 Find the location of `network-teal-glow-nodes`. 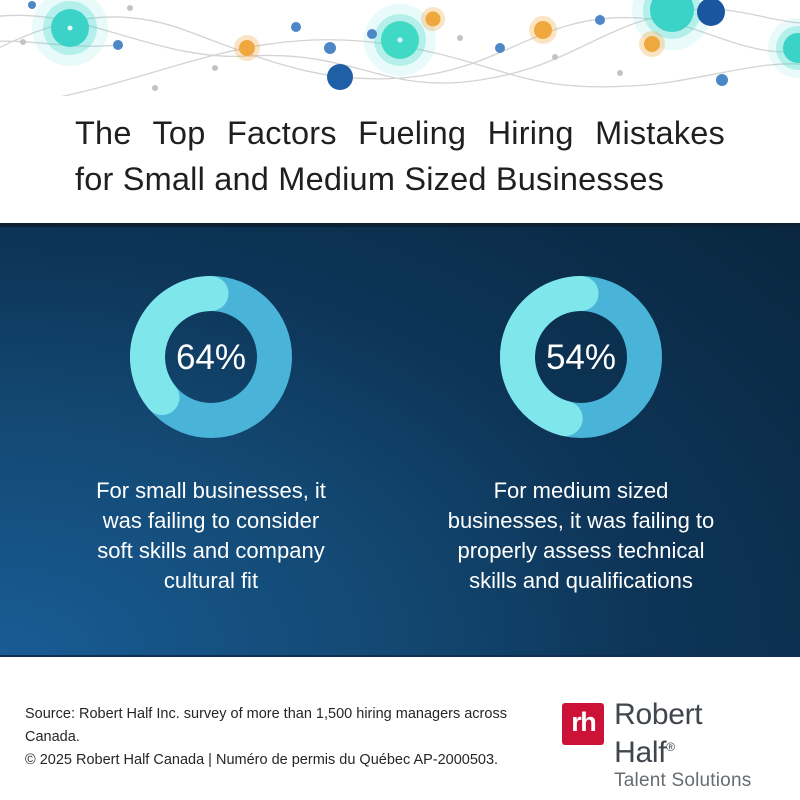

network-teal-glow-nodes is located at coordinates (416, 39).